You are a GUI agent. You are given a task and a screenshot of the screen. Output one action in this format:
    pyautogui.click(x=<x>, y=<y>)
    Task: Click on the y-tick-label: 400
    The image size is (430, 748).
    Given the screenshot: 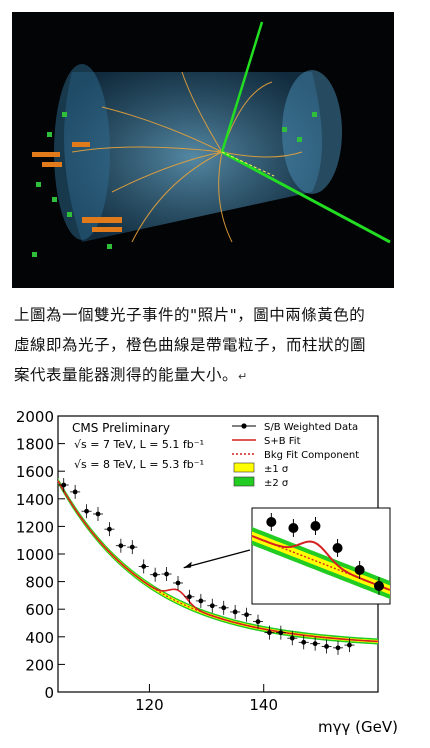 What is the action you would take?
    pyautogui.click(x=39, y=638)
    